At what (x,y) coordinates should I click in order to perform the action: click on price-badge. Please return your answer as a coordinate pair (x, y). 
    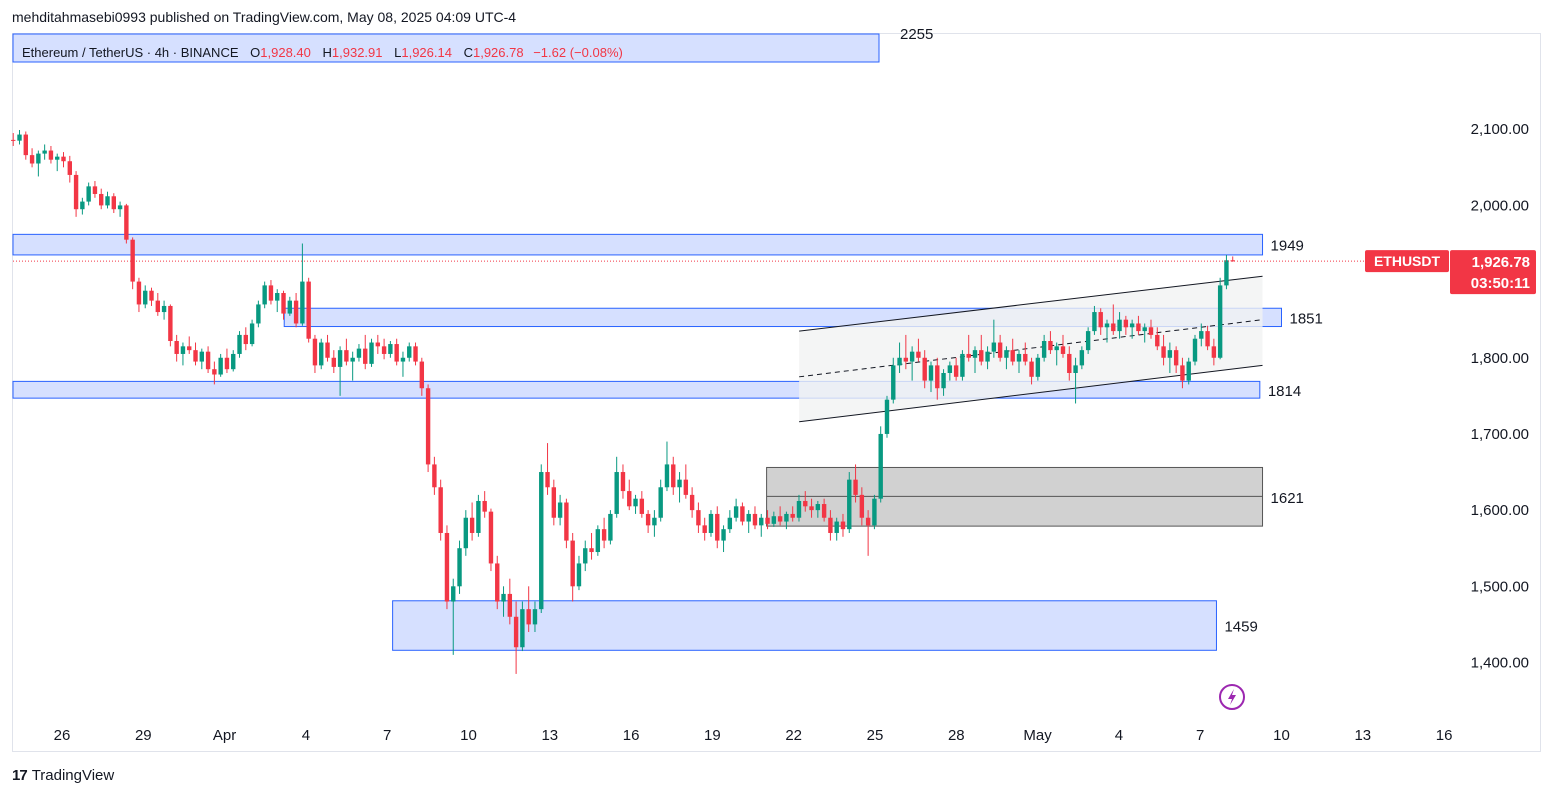
    Looking at the image, I should click on (1493, 272).